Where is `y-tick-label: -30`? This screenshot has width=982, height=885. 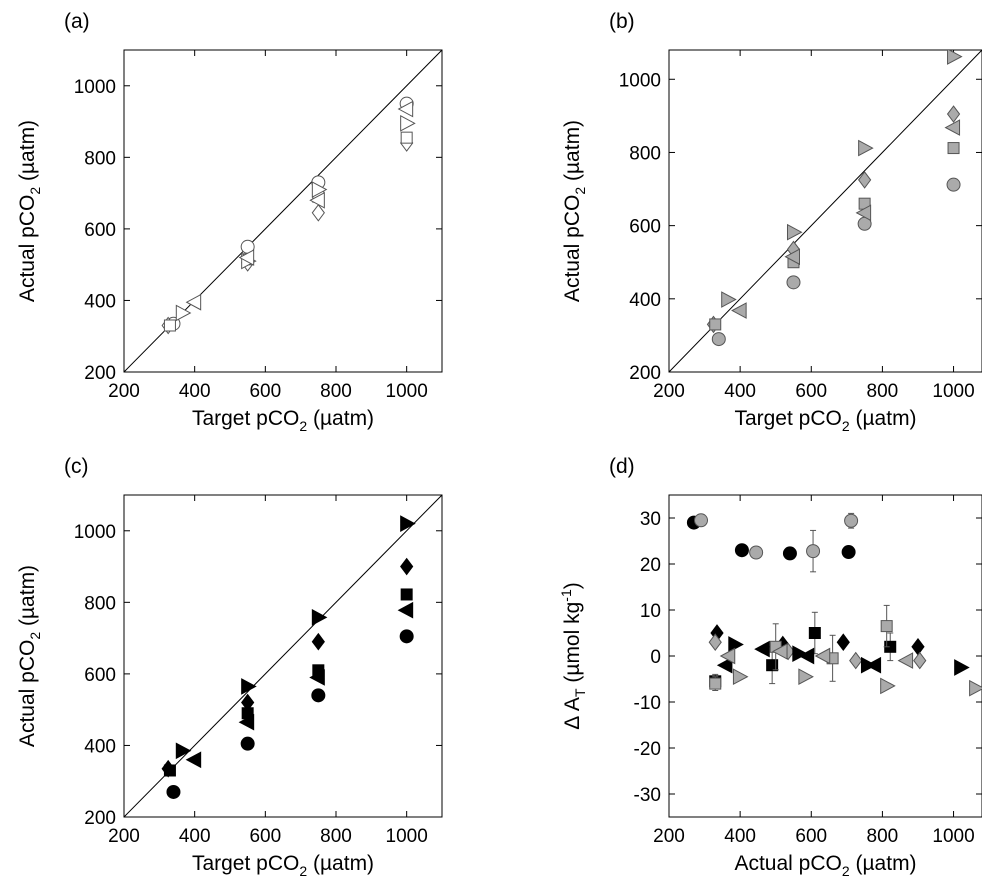
y-tick-label: -30 is located at coordinates (647, 795).